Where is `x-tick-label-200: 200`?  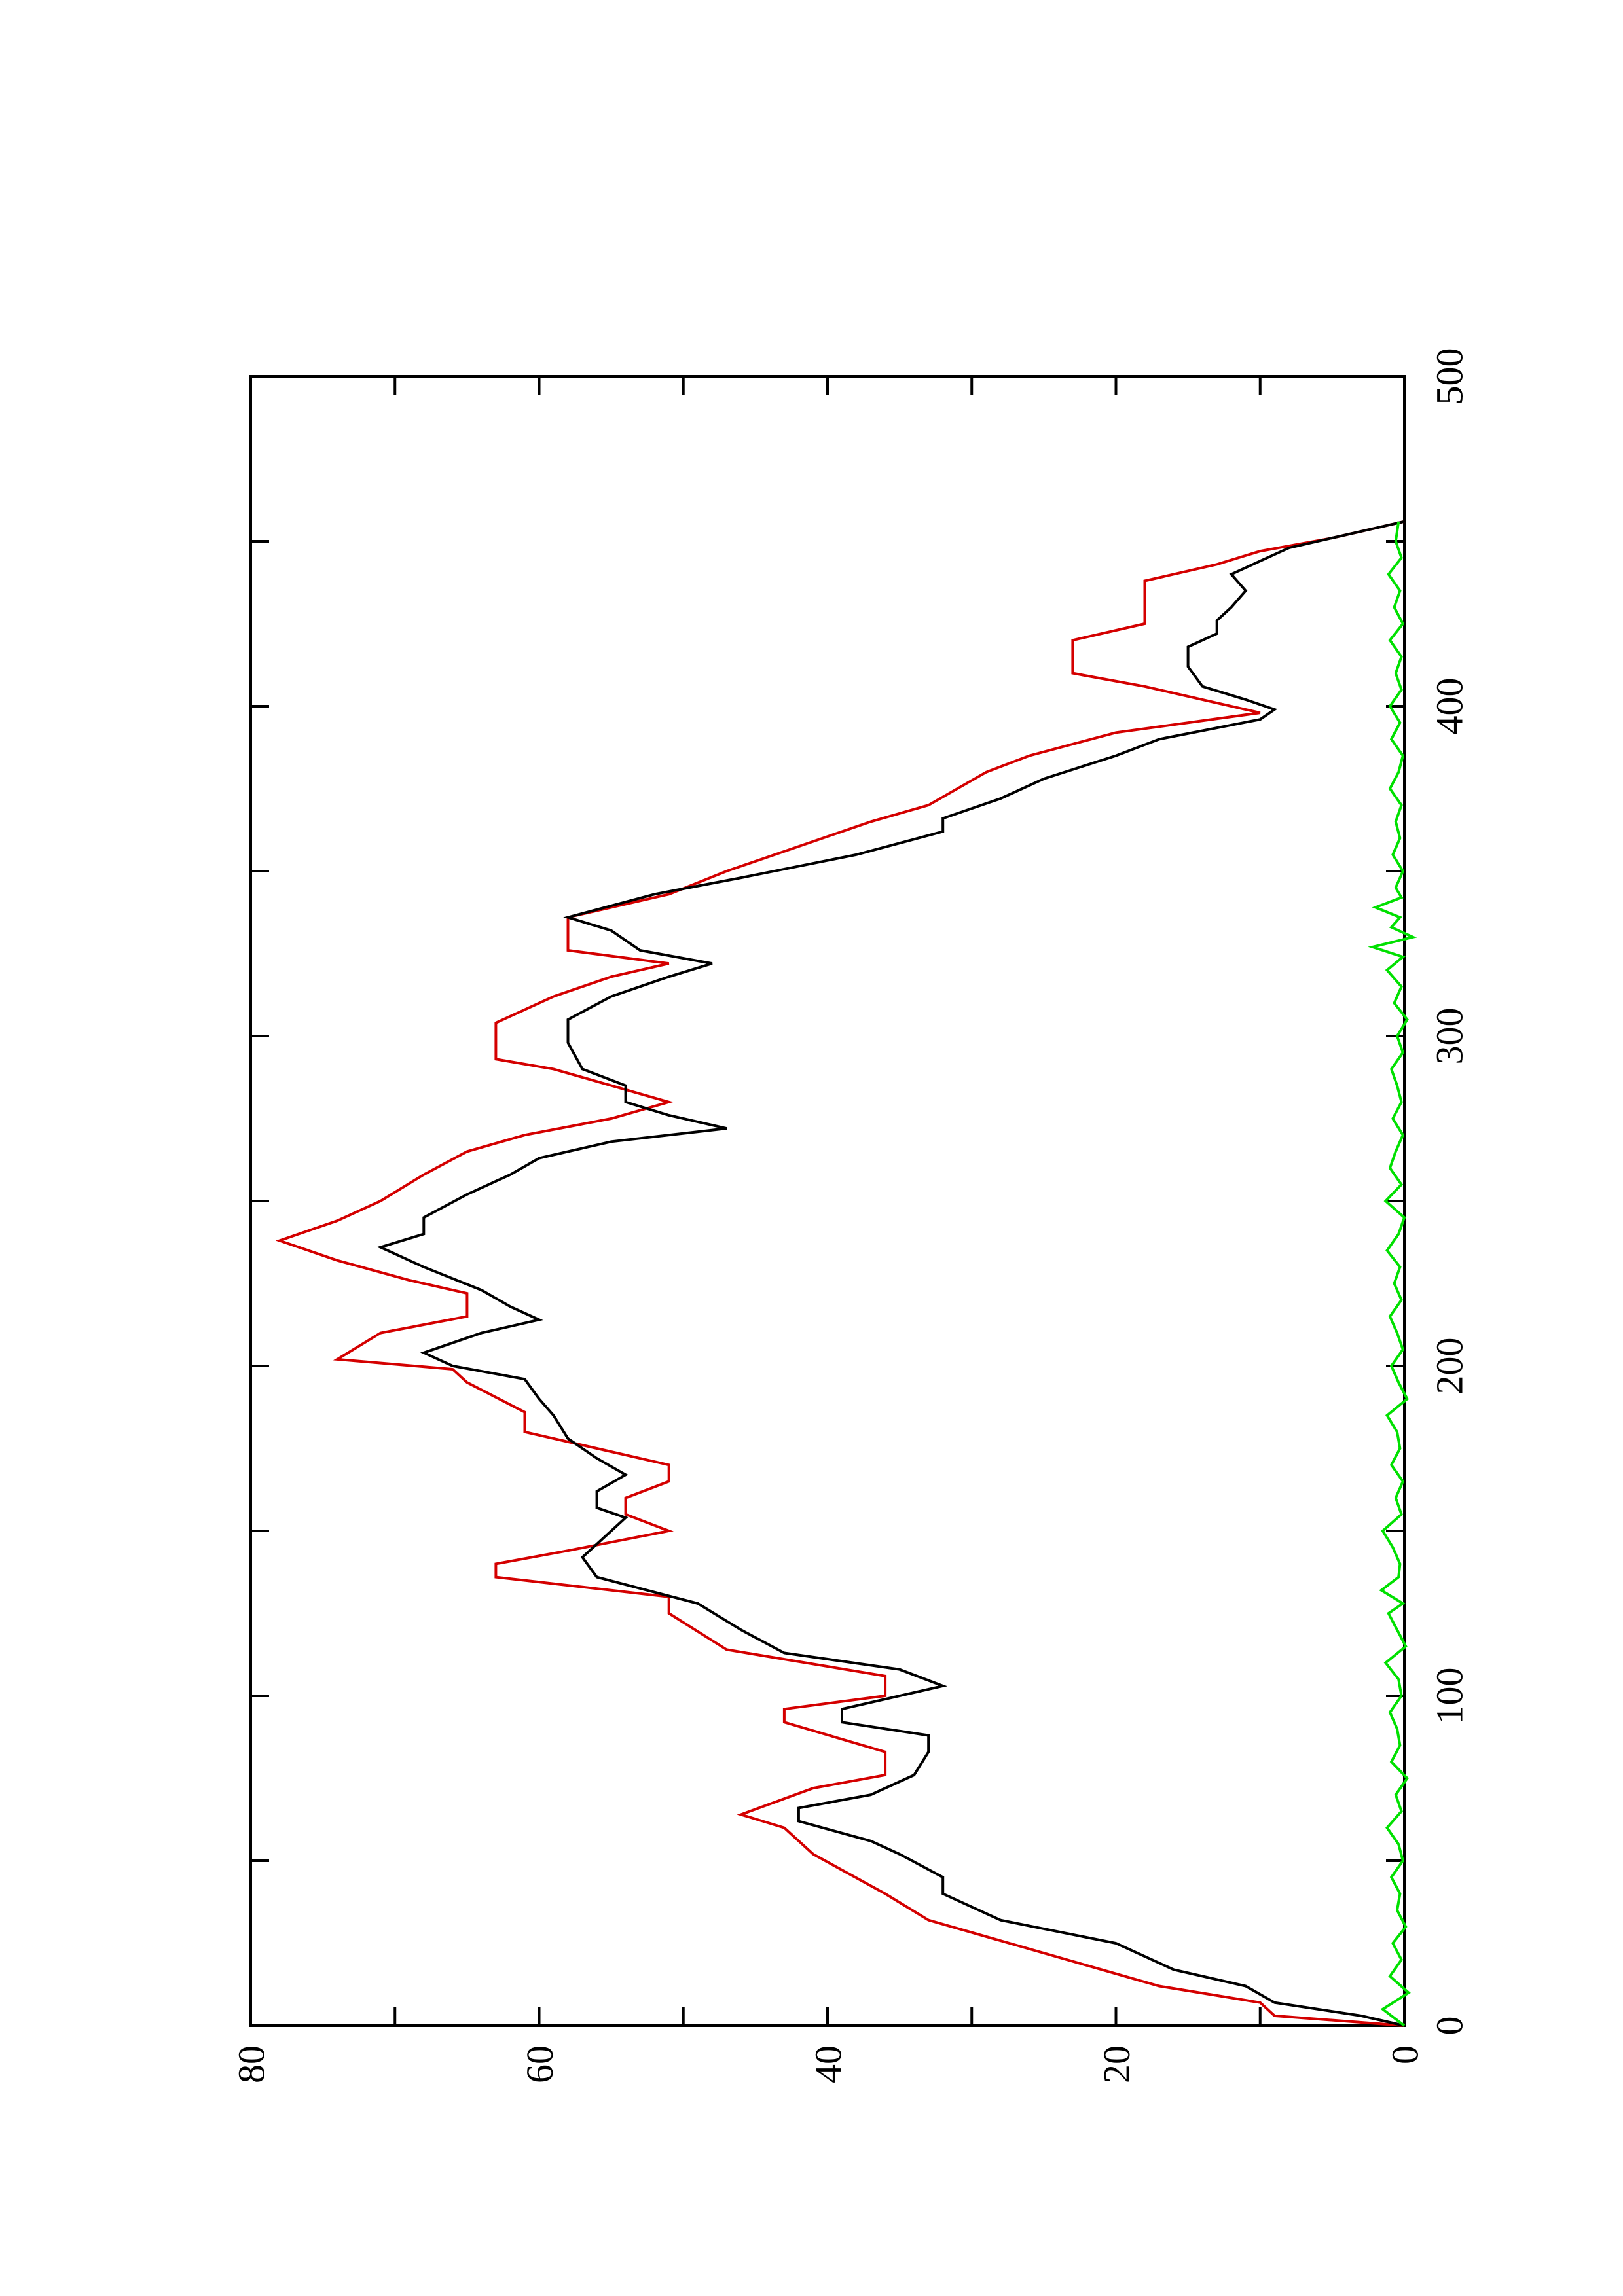
x-tick-label-200: 200 is located at coordinates (1449, 1366).